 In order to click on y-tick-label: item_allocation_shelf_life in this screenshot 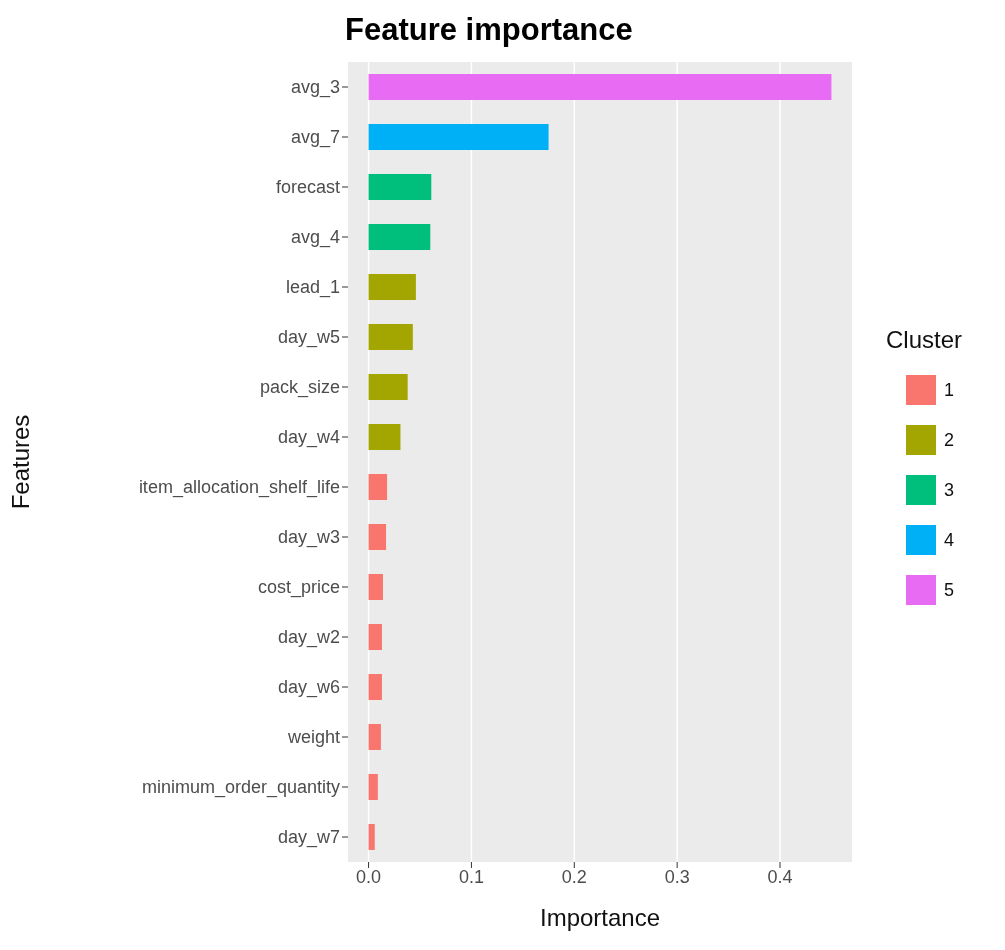, I will do `click(239, 488)`.